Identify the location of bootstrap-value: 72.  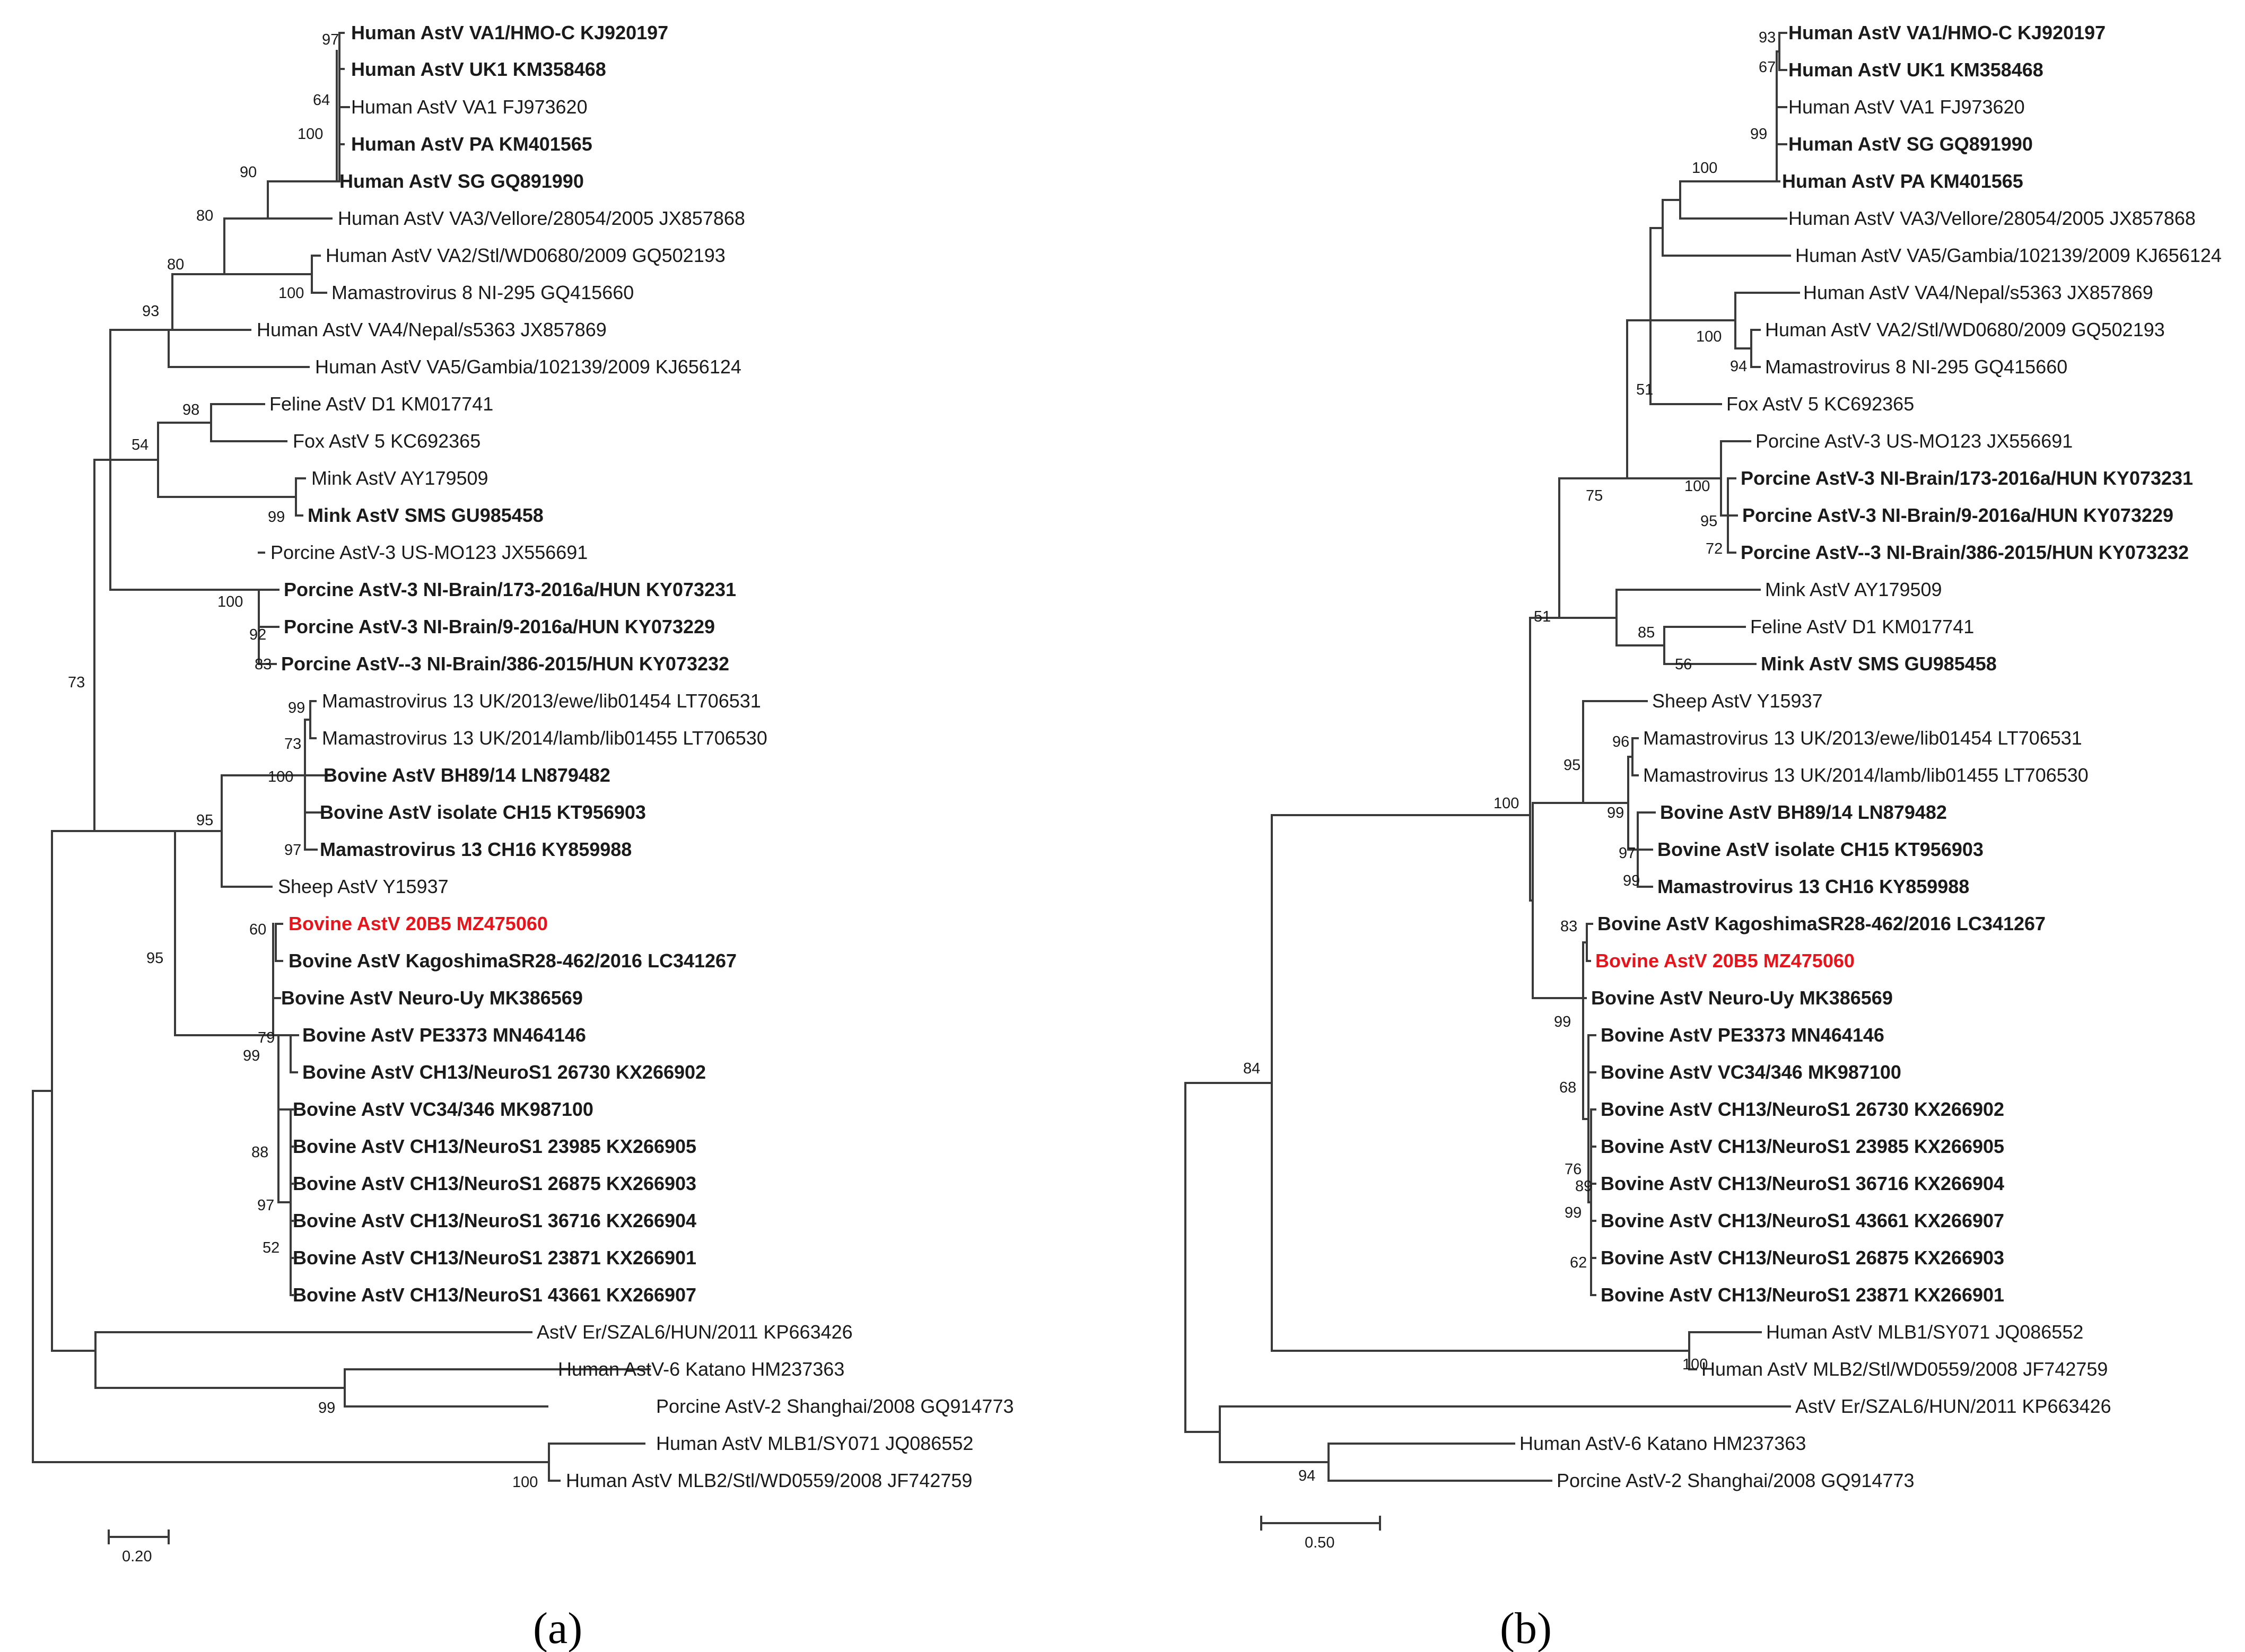
(1714, 549).